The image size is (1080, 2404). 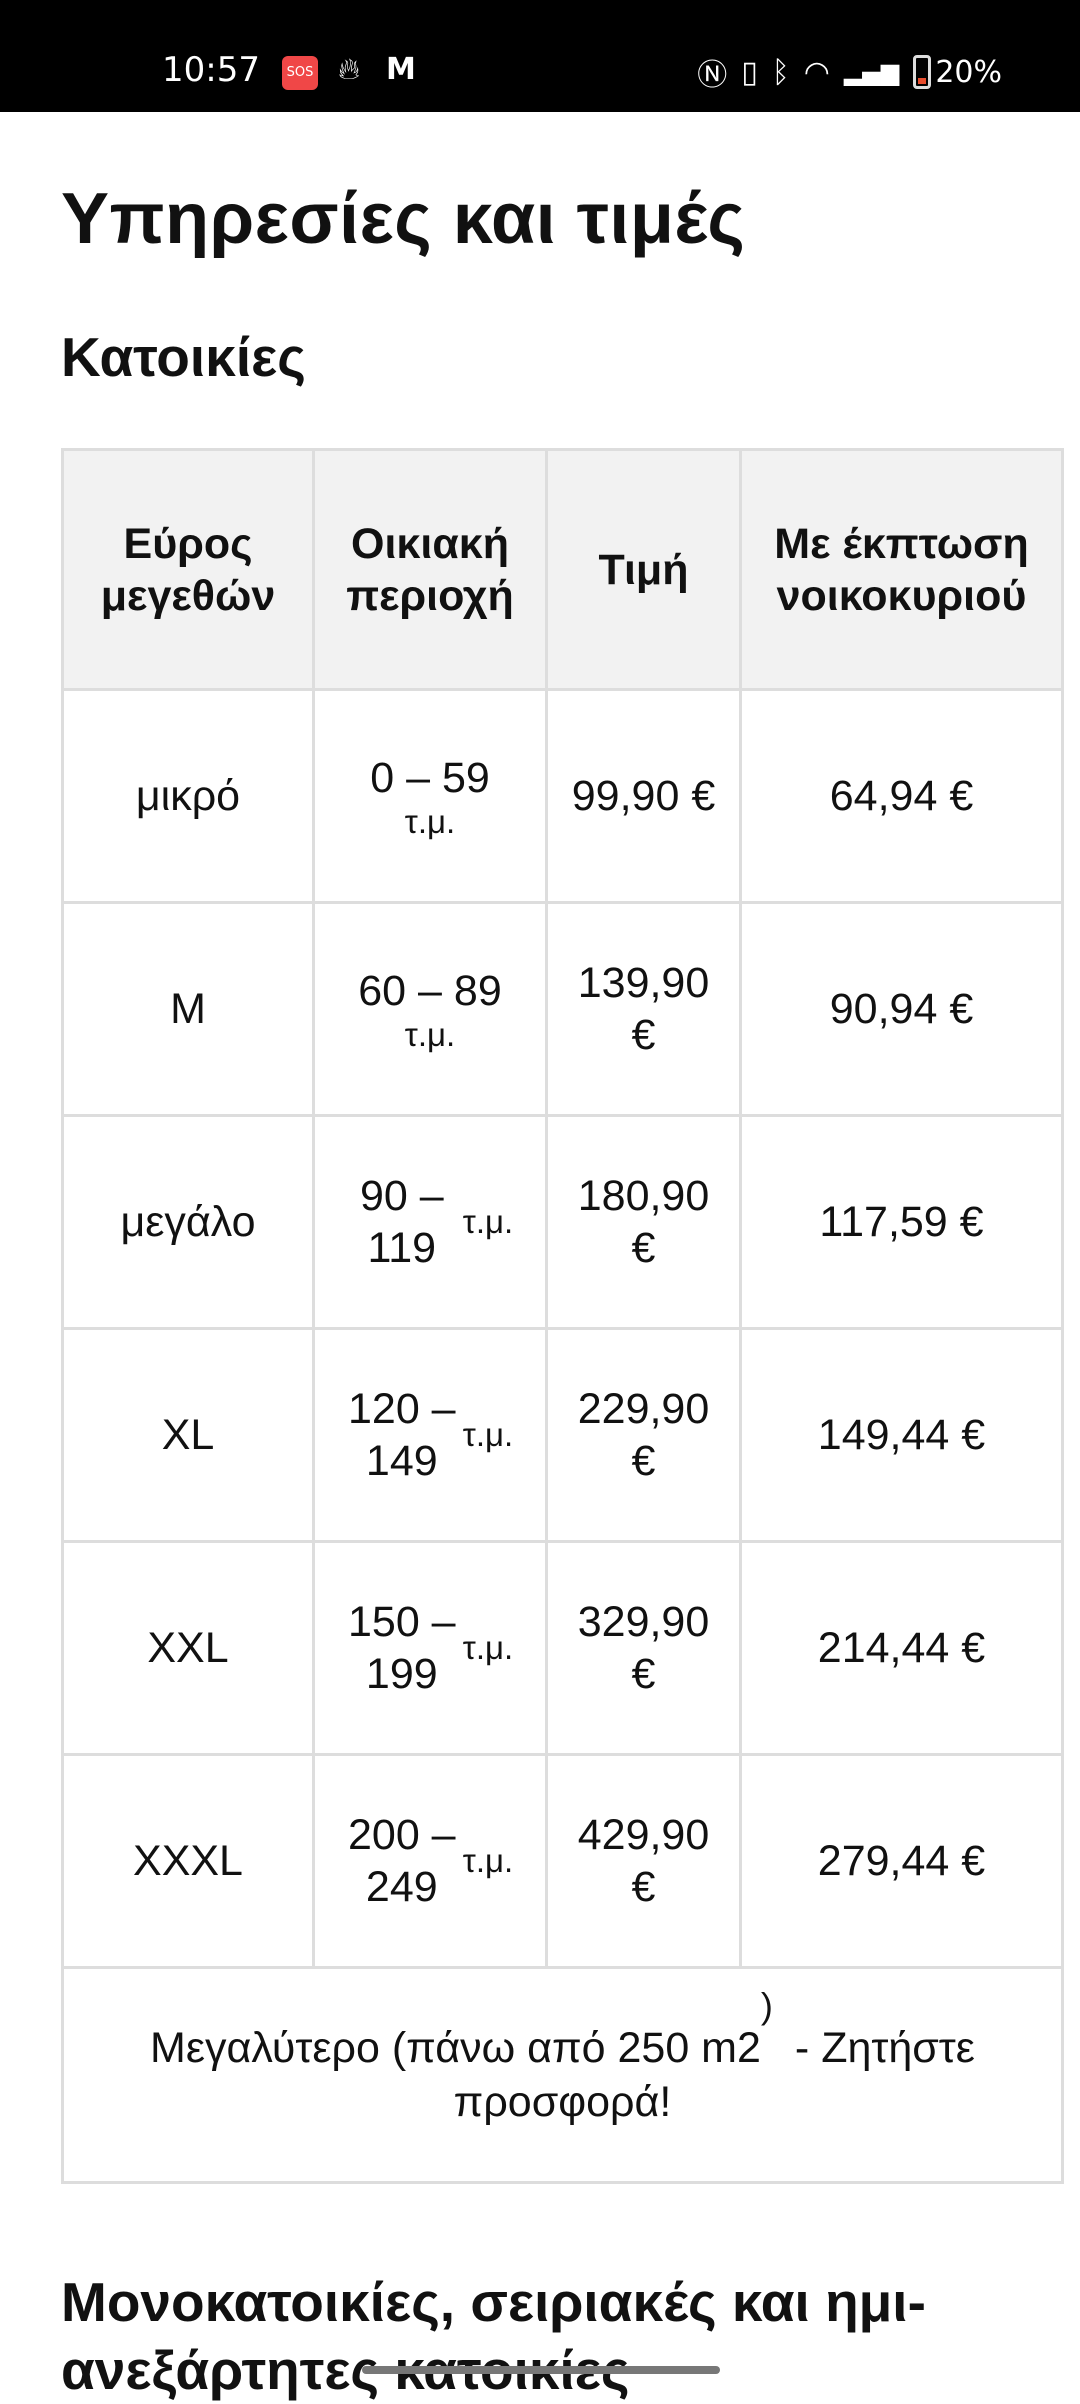 I want to click on vibrate-icon: ▯, so click(x=749, y=72).